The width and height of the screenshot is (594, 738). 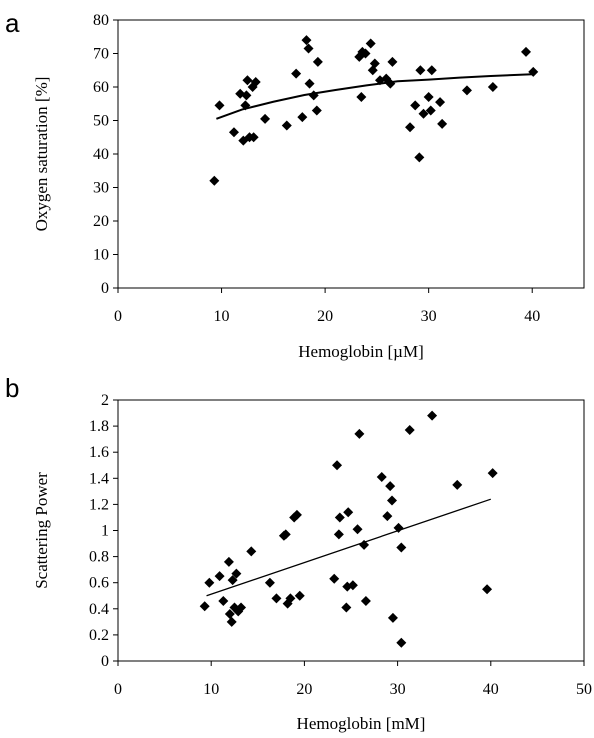 I want to click on y-tick-label: 30, so click(x=101, y=188).